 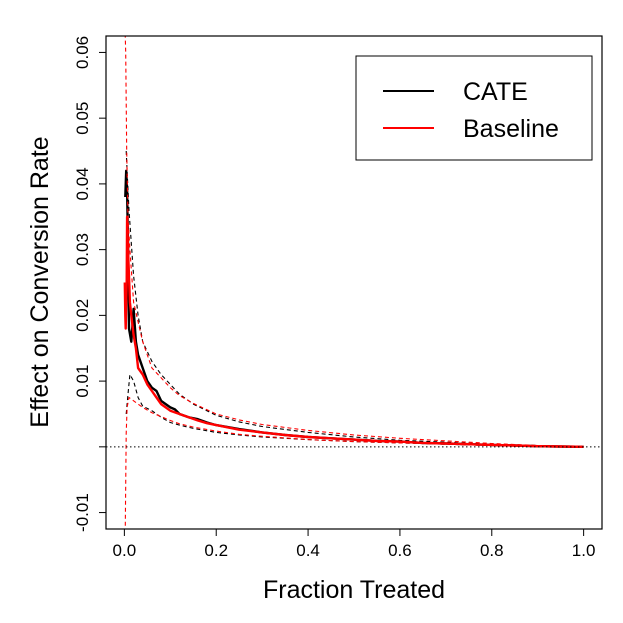 What do you see at coordinates (82, 118) in the screenshot?
I see `y-tick-label-6: 0.05` at bounding box center [82, 118].